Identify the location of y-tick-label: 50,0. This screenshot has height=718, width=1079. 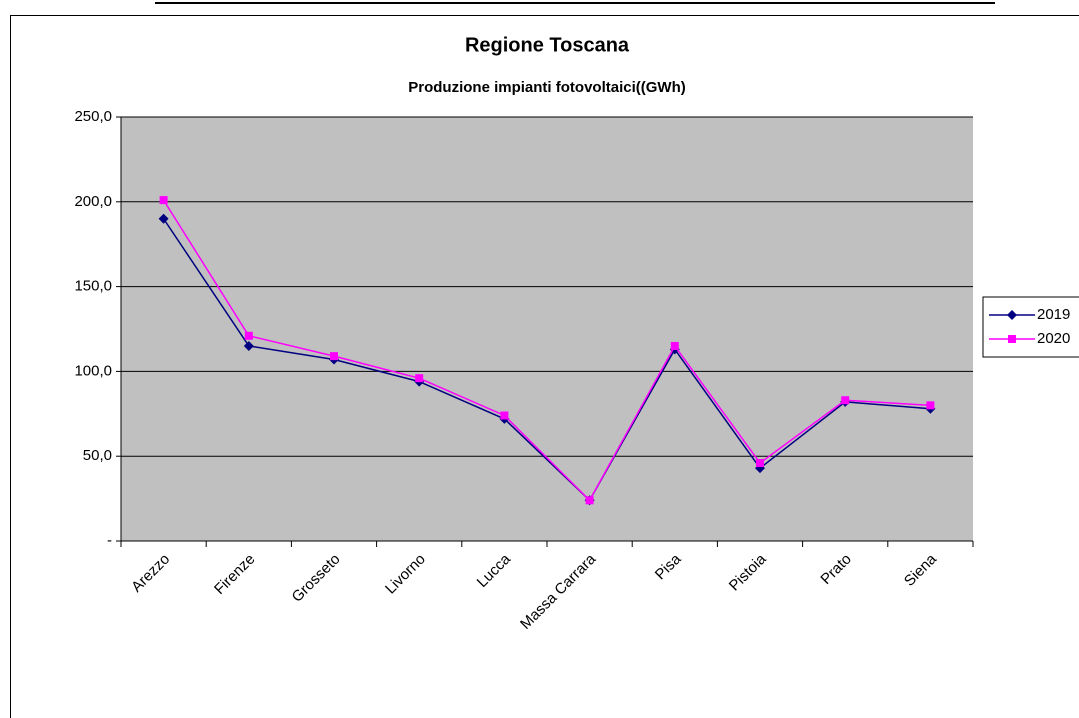
(97, 455).